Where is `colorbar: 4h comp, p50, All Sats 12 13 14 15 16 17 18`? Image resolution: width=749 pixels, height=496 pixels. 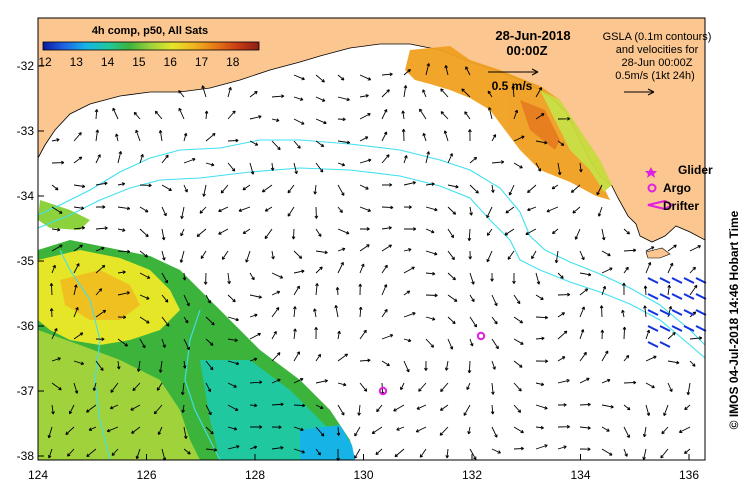
colorbar: 4h comp, p50, All Sats 12 13 14 15 16 17 18 is located at coordinates (149, 47).